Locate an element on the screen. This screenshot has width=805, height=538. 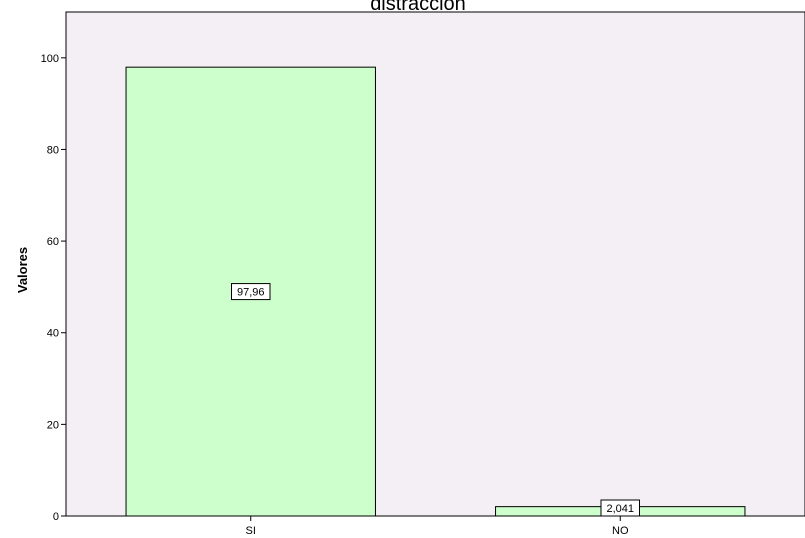
y-tick-label-2: 40 is located at coordinates (53, 334).